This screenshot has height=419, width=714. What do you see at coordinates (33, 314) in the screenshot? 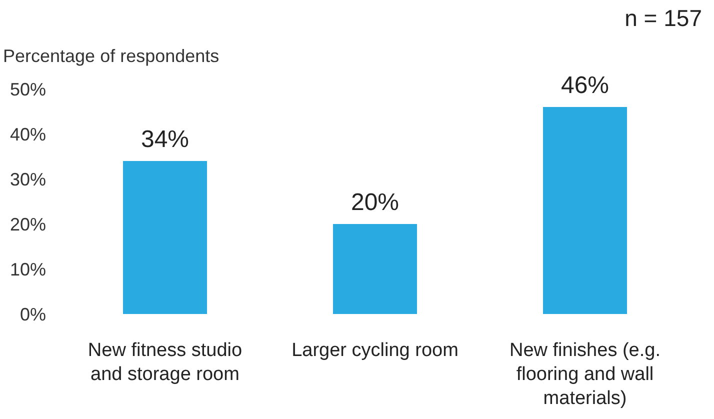
I see `y-tick-label: 0%` at bounding box center [33, 314].